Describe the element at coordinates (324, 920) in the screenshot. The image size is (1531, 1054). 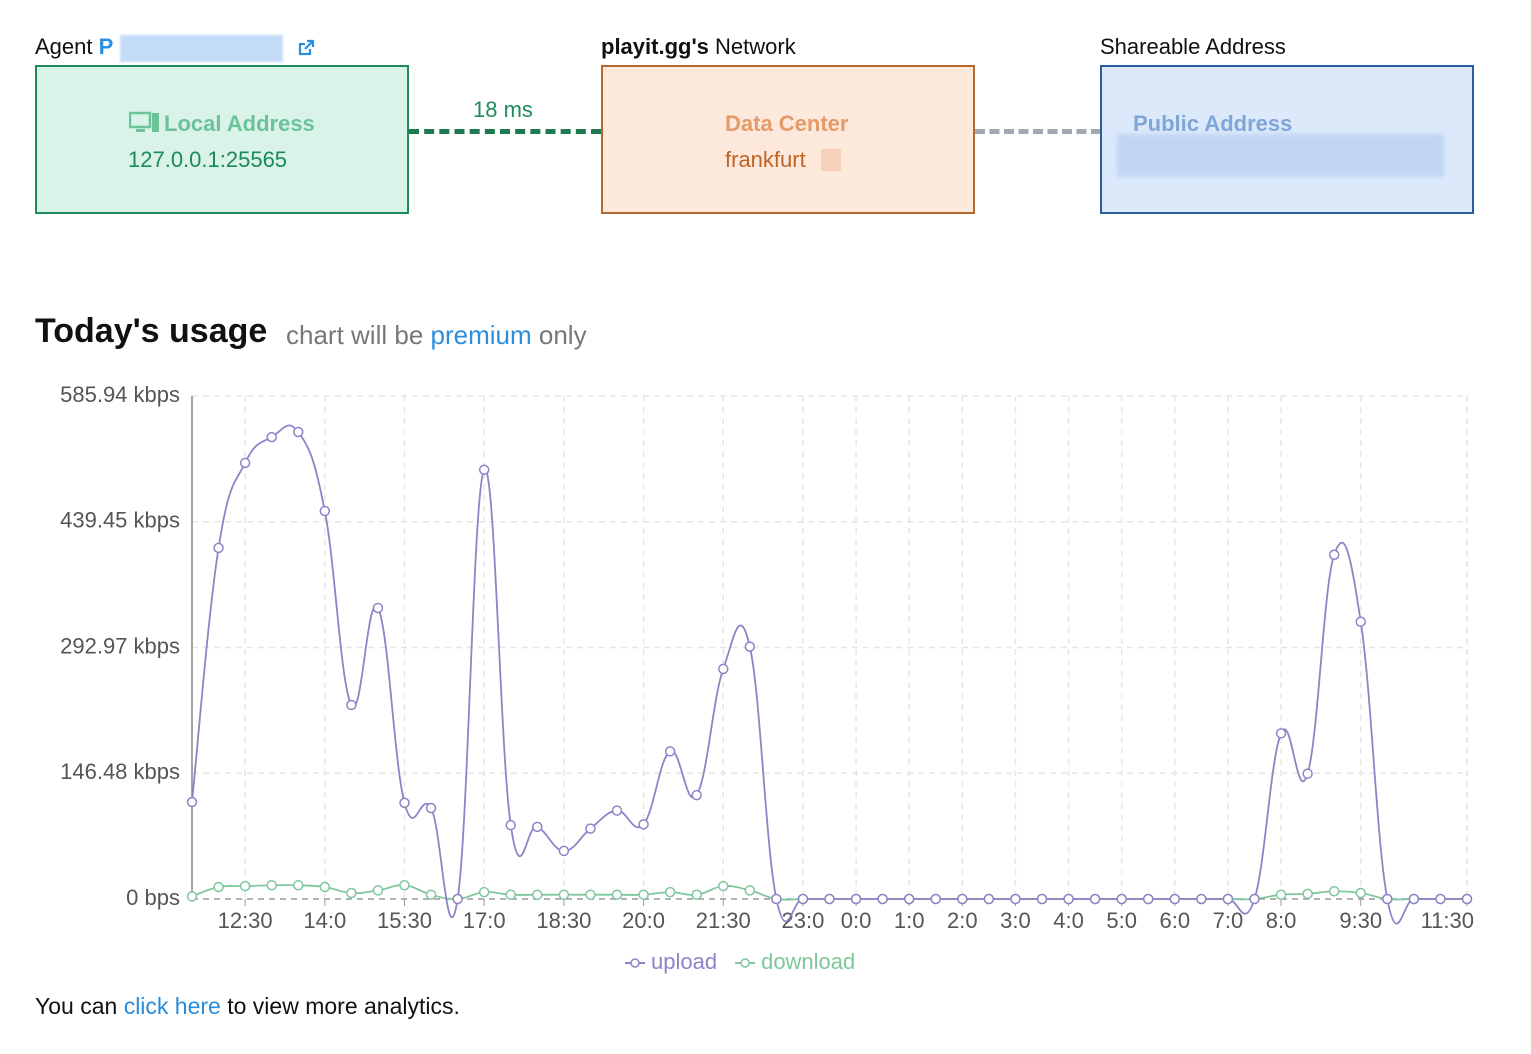
I see `x-tick-label: 14:0` at that location.